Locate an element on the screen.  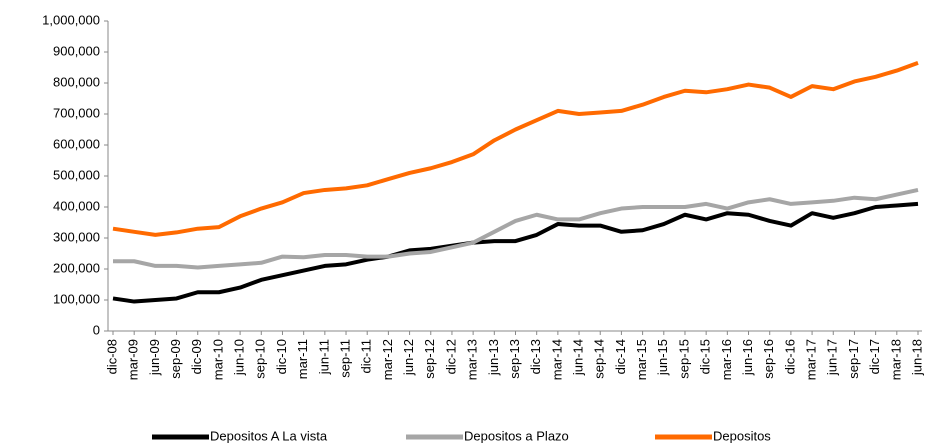
x-tick-label: mar-10 is located at coordinates (217, 359).